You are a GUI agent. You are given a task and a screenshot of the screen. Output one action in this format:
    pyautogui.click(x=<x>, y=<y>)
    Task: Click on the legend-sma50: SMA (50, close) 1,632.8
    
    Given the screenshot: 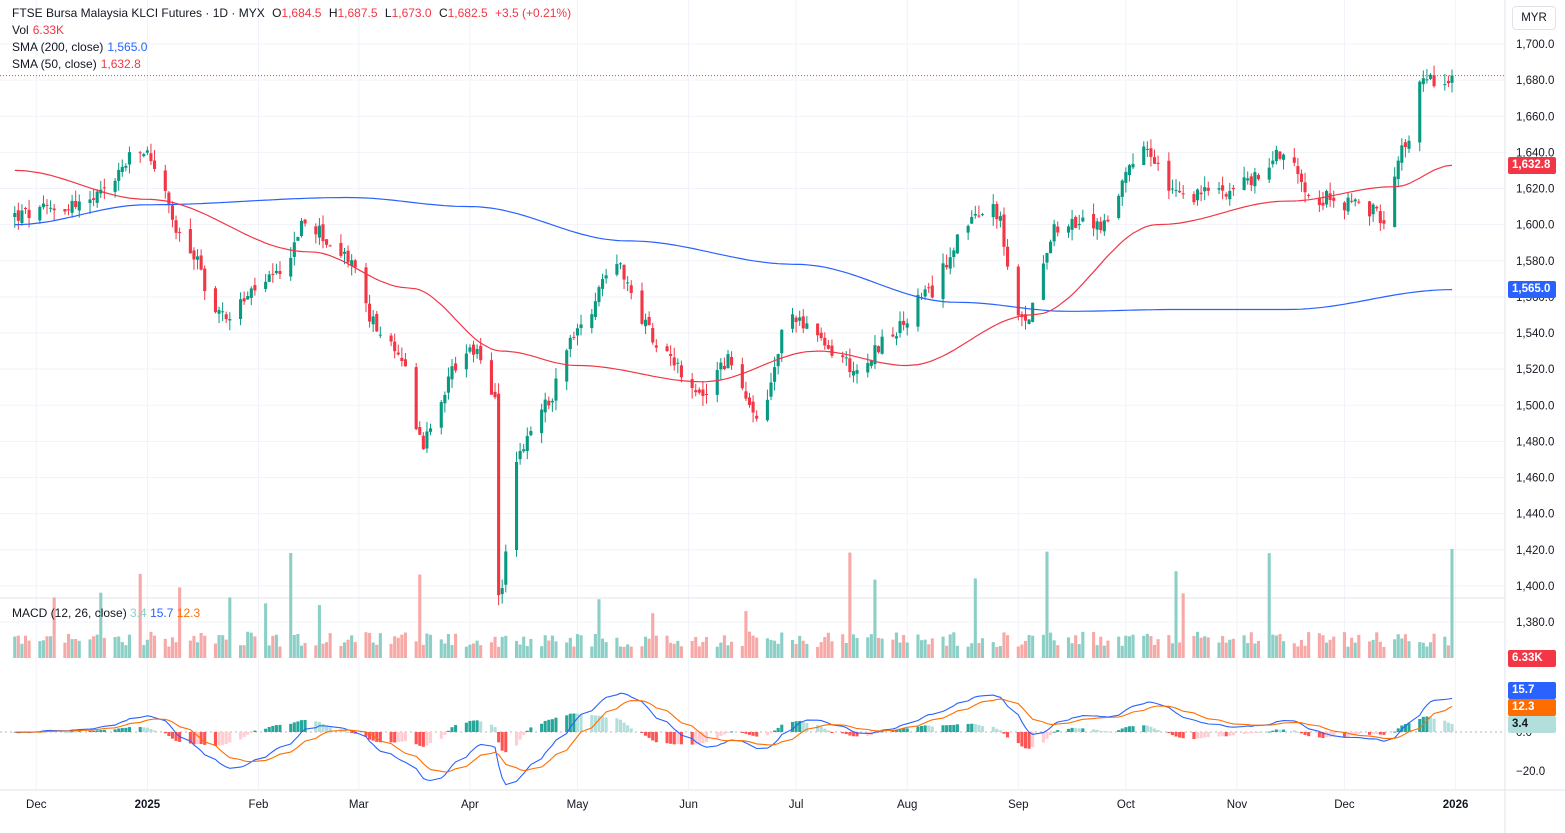 What is the action you would take?
    pyautogui.click(x=76, y=64)
    